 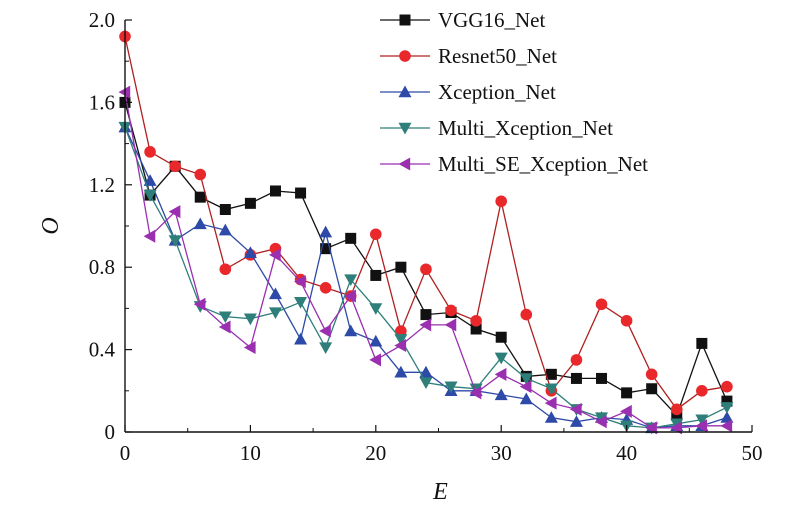 I want to click on legend-item-multi-se-xception-net: Multi_SE_Xception_Net, so click(x=514, y=164).